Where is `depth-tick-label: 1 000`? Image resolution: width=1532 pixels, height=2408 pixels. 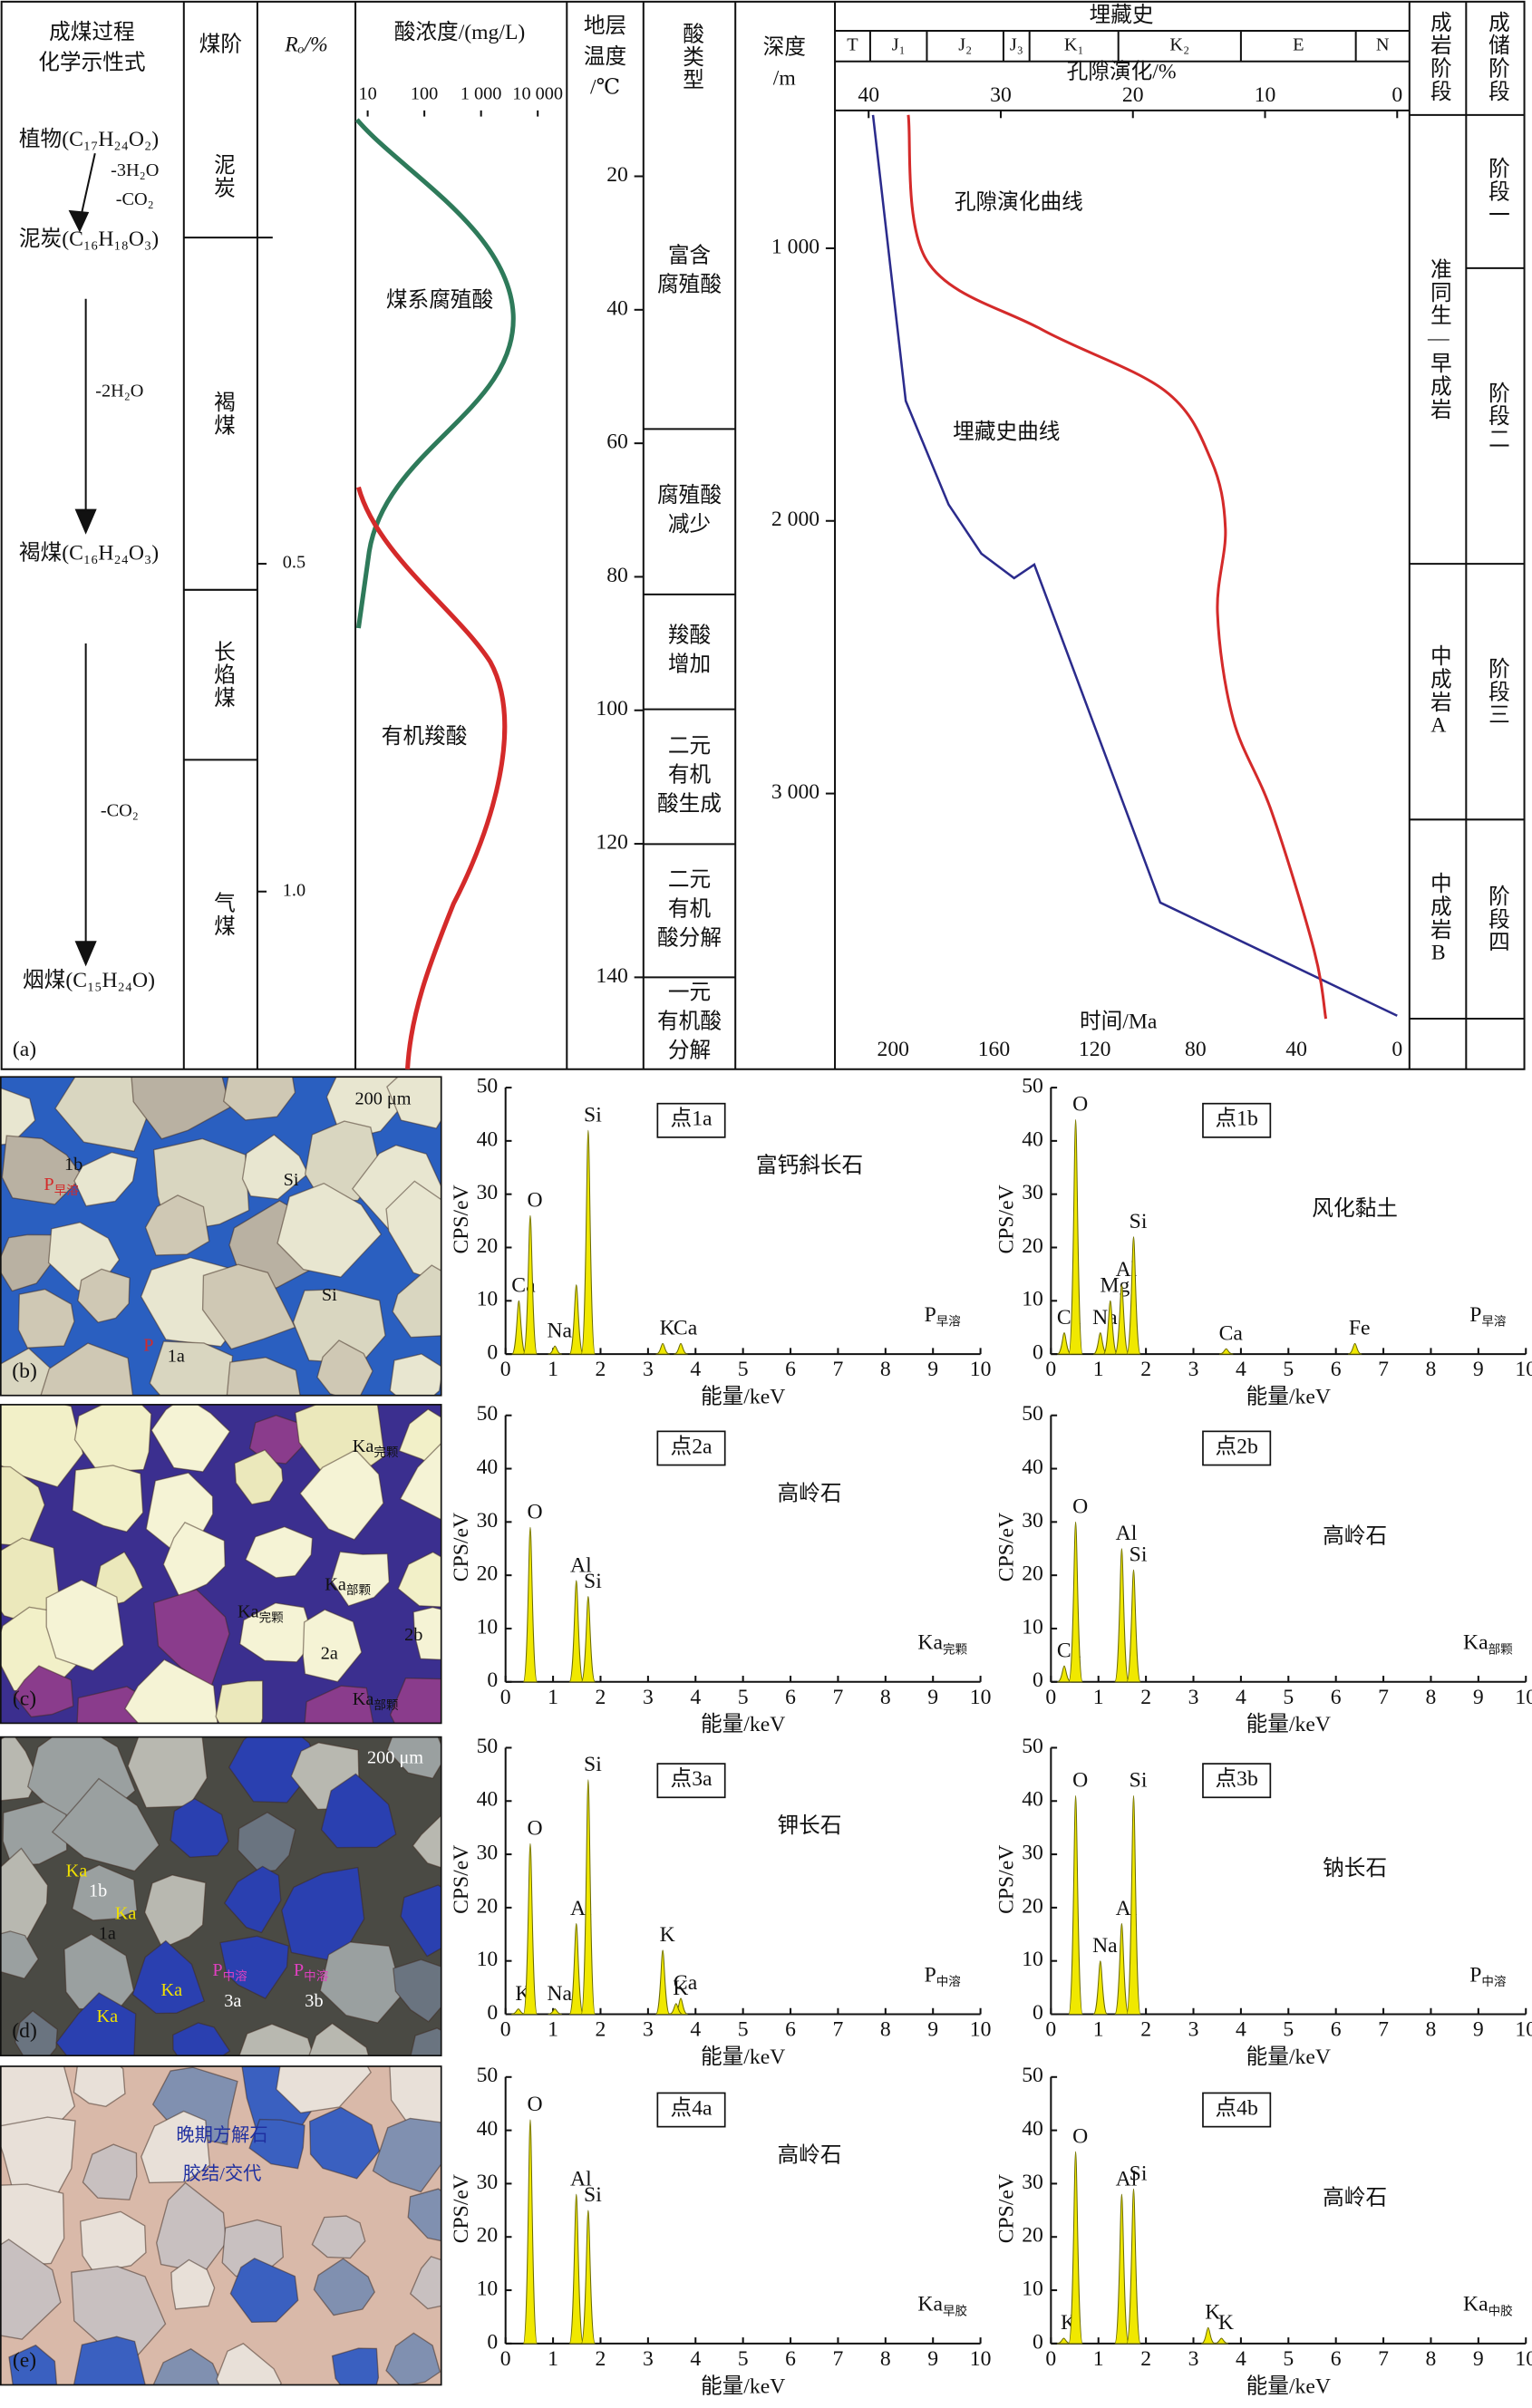 depth-tick-label: 1 000 is located at coordinates (795, 247).